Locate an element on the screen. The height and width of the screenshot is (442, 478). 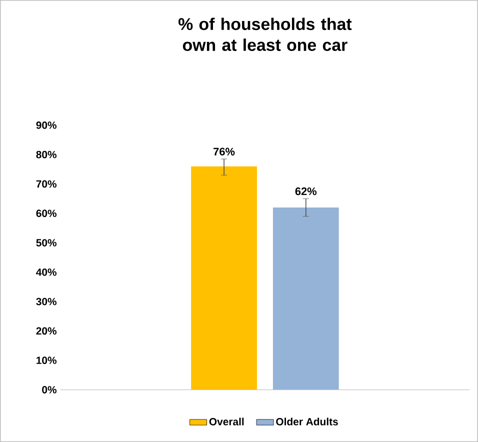
y-tick-label: 70% is located at coordinates (46, 184).